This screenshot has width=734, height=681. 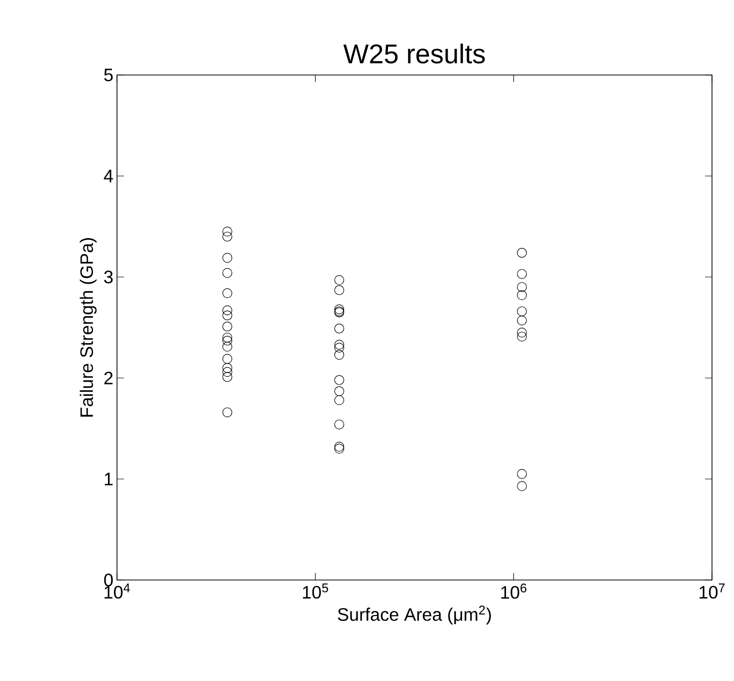 I want to click on y-tick-label: 4, so click(x=108, y=176).